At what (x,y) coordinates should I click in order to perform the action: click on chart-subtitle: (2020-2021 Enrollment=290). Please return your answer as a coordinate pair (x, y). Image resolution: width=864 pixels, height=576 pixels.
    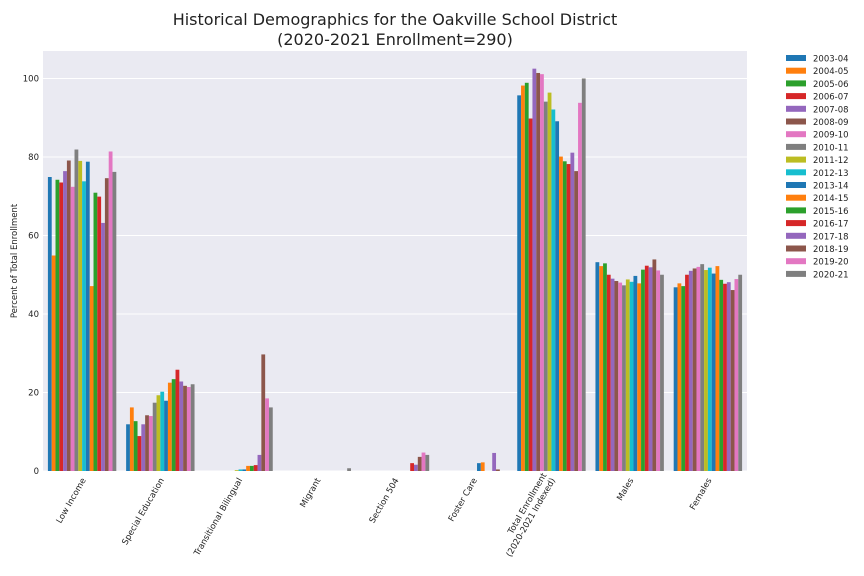
    Looking at the image, I should click on (395, 39).